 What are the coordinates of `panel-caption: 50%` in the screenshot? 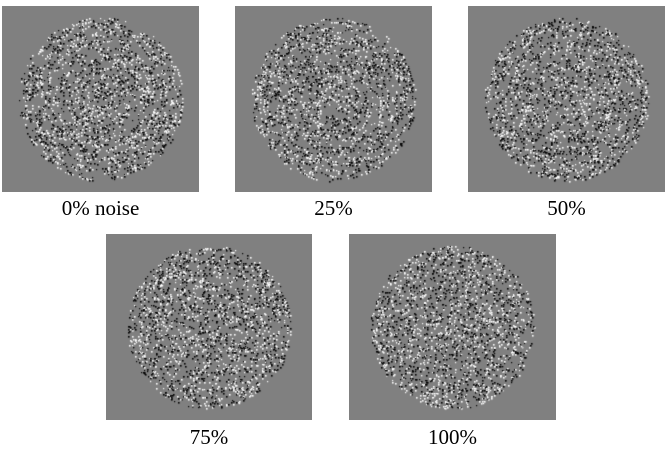 It's located at (566, 208).